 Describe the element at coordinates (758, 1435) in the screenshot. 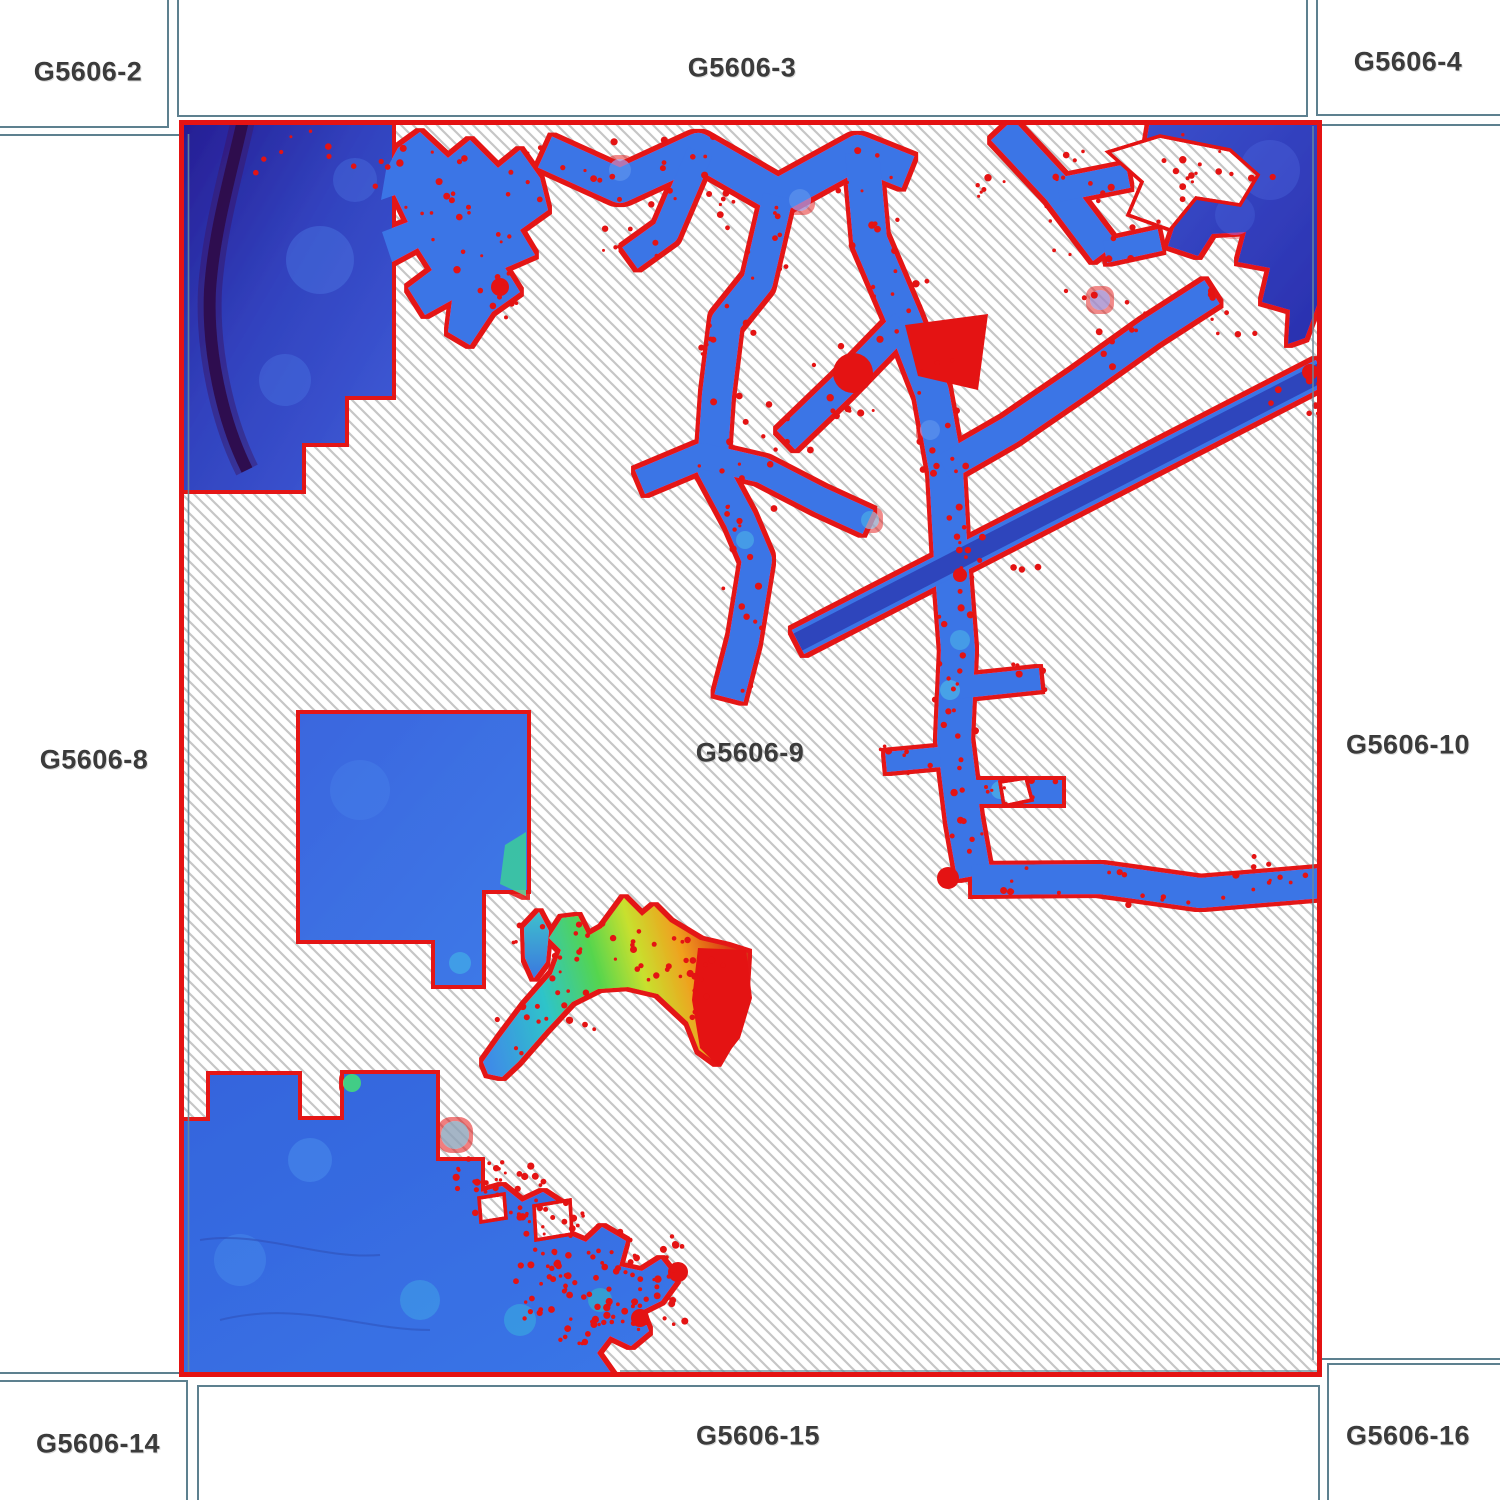

I see `tile-label-g5606-15: G5606-15` at that location.